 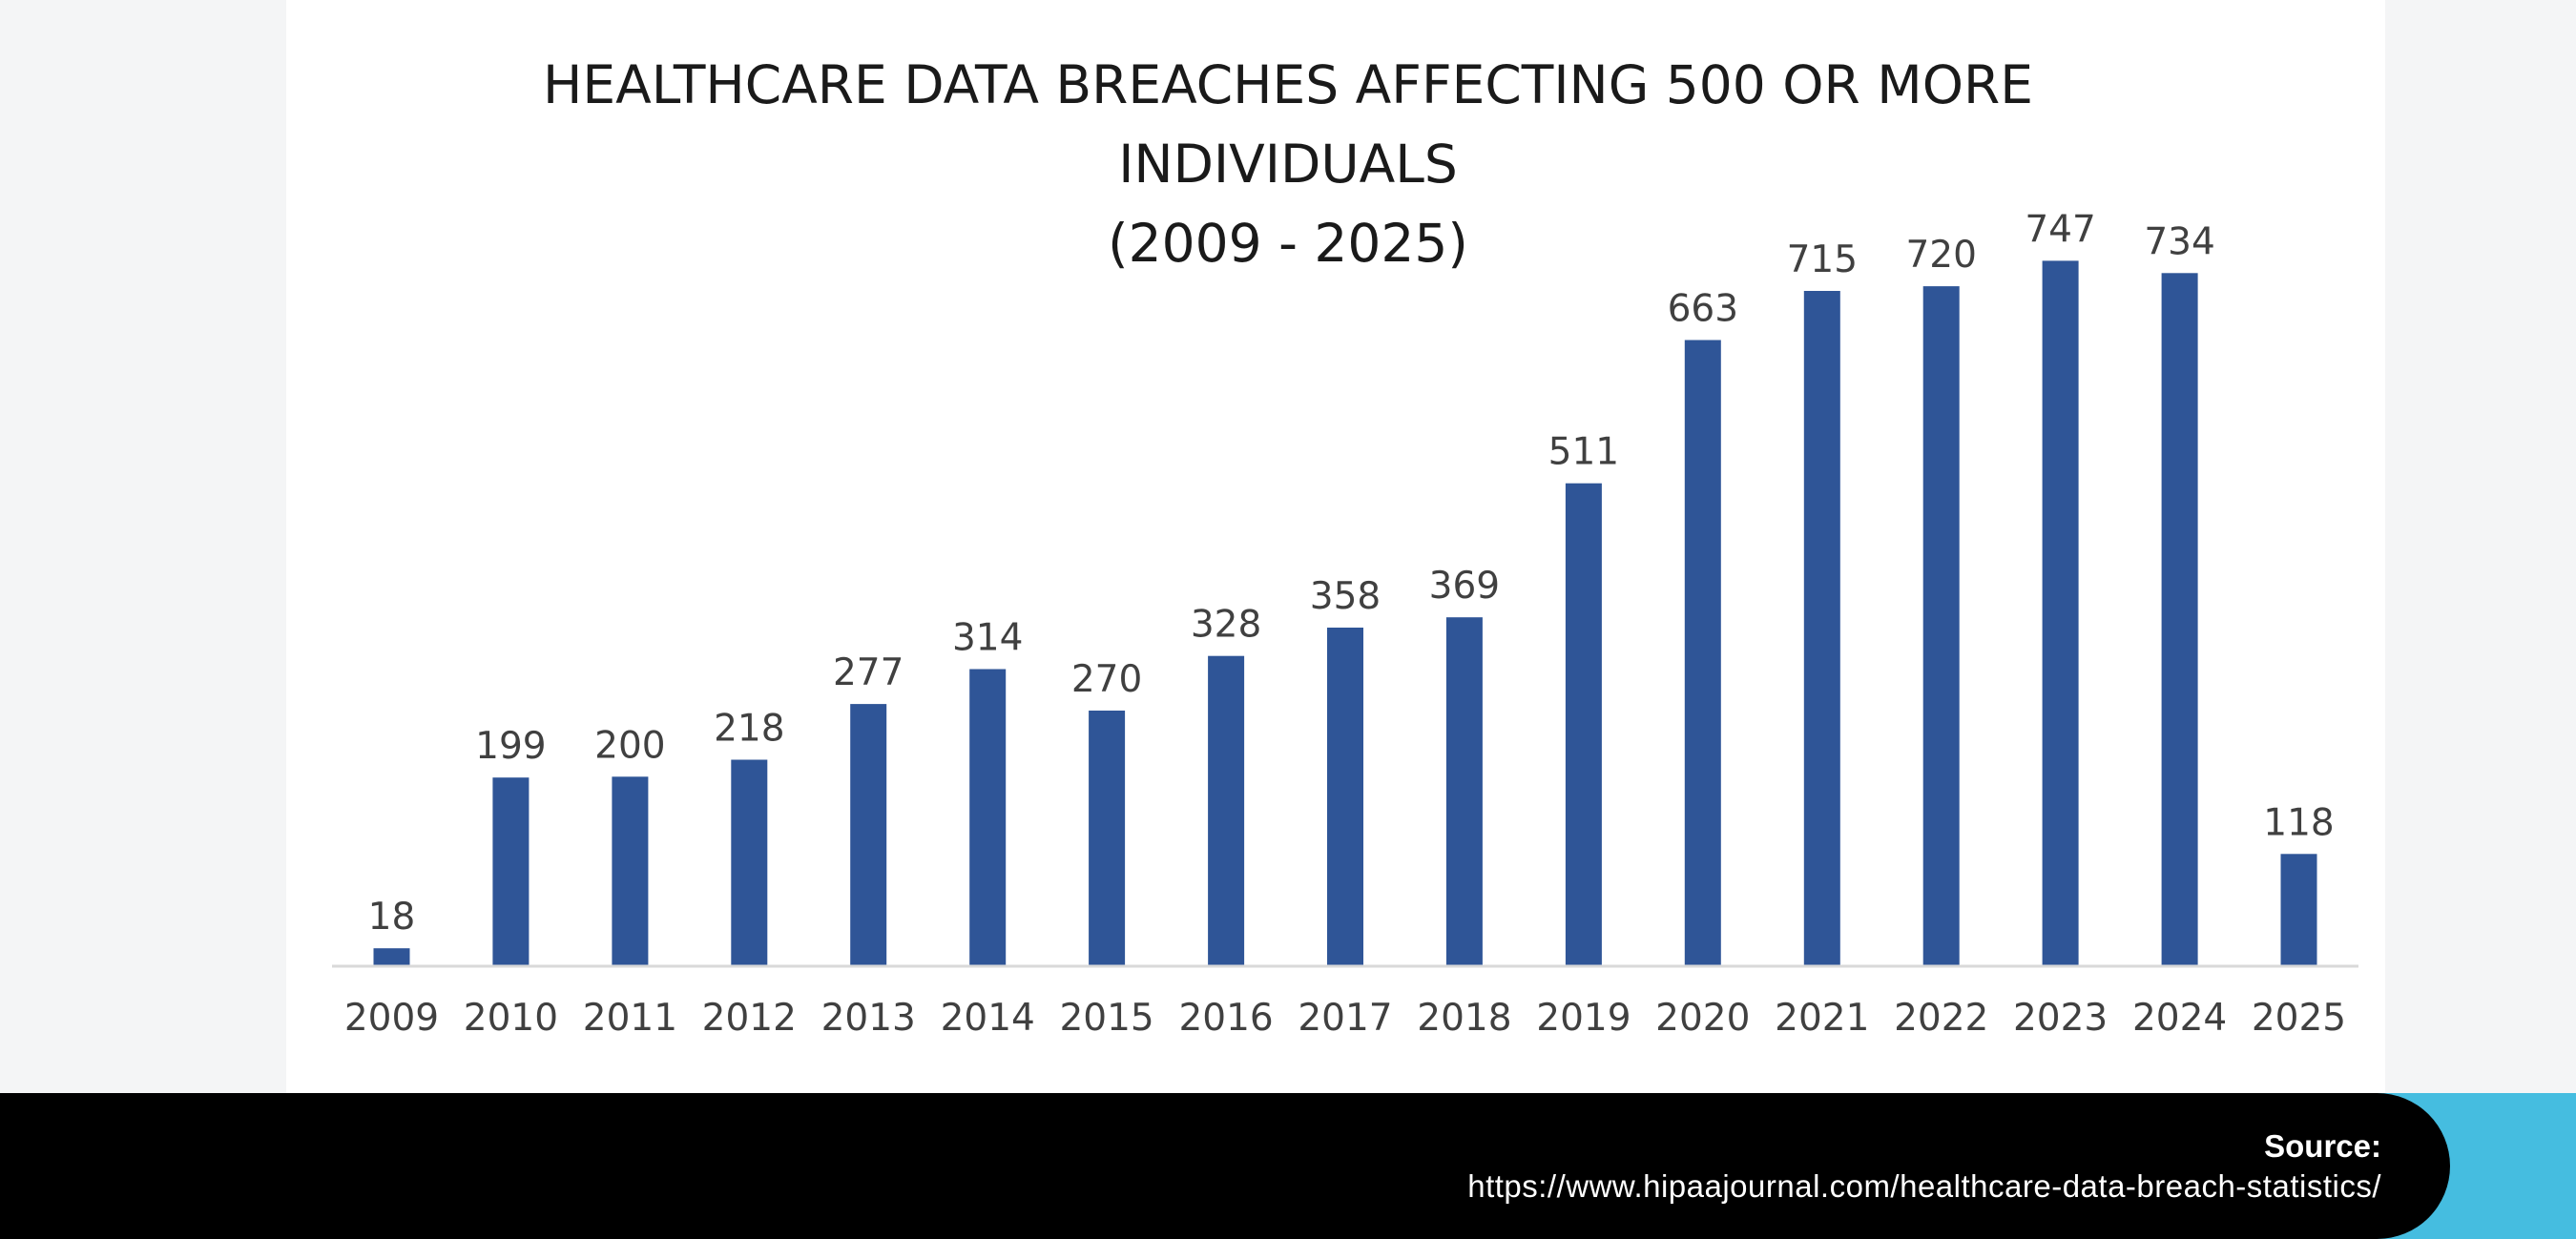 I want to click on bar-2009, so click(x=391, y=957).